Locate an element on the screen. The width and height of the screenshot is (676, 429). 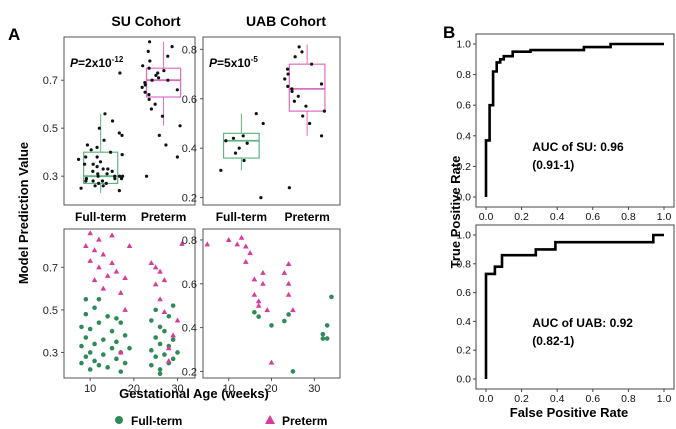
legend-fullterm-marker is located at coordinates (119, 420).